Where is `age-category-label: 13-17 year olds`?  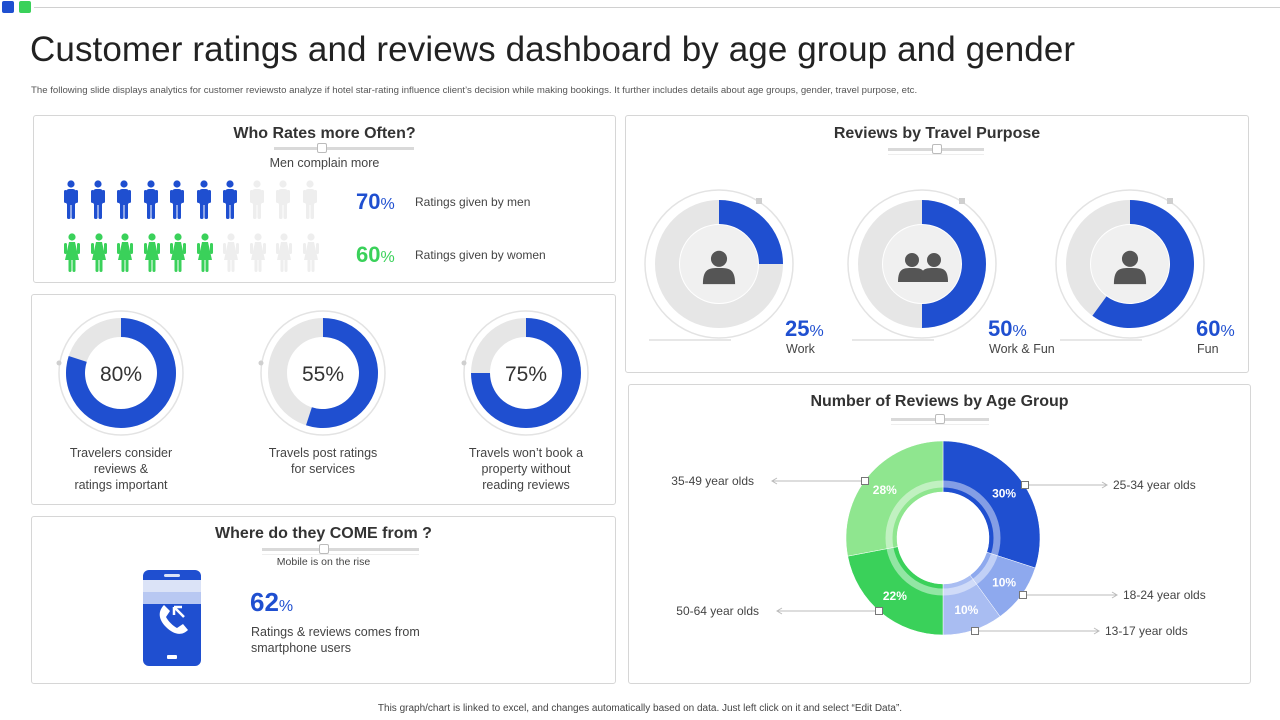 age-category-label: 13-17 year olds is located at coordinates (1146, 631).